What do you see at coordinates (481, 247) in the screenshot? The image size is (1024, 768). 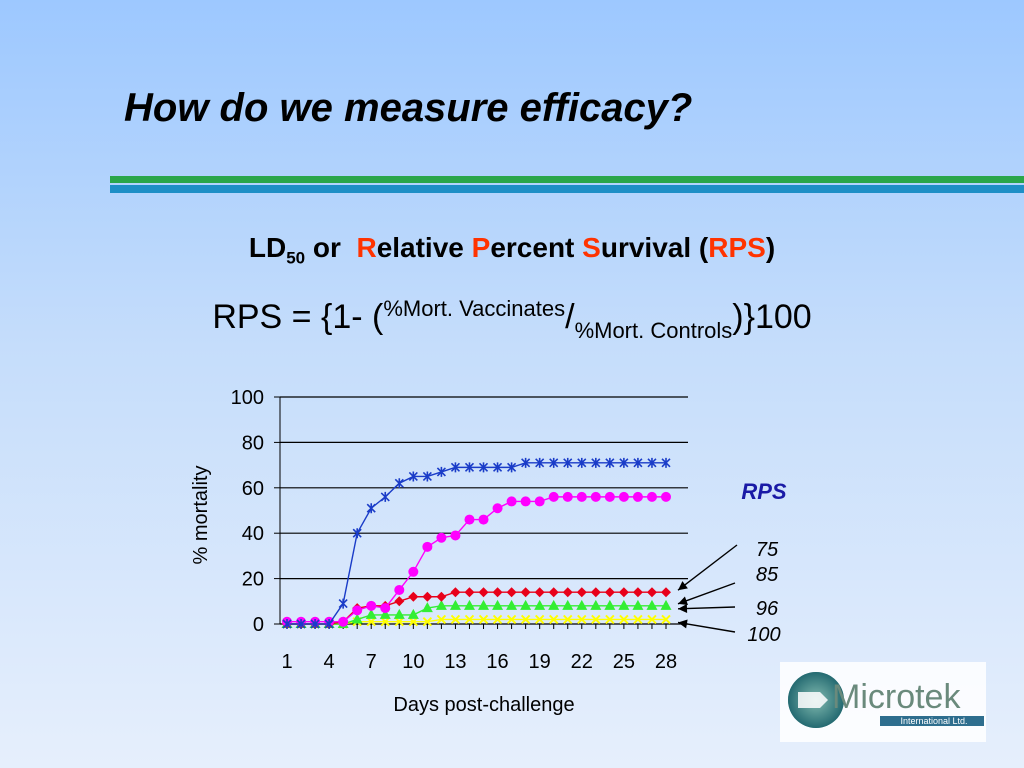 I see `p-initial: P` at bounding box center [481, 247].